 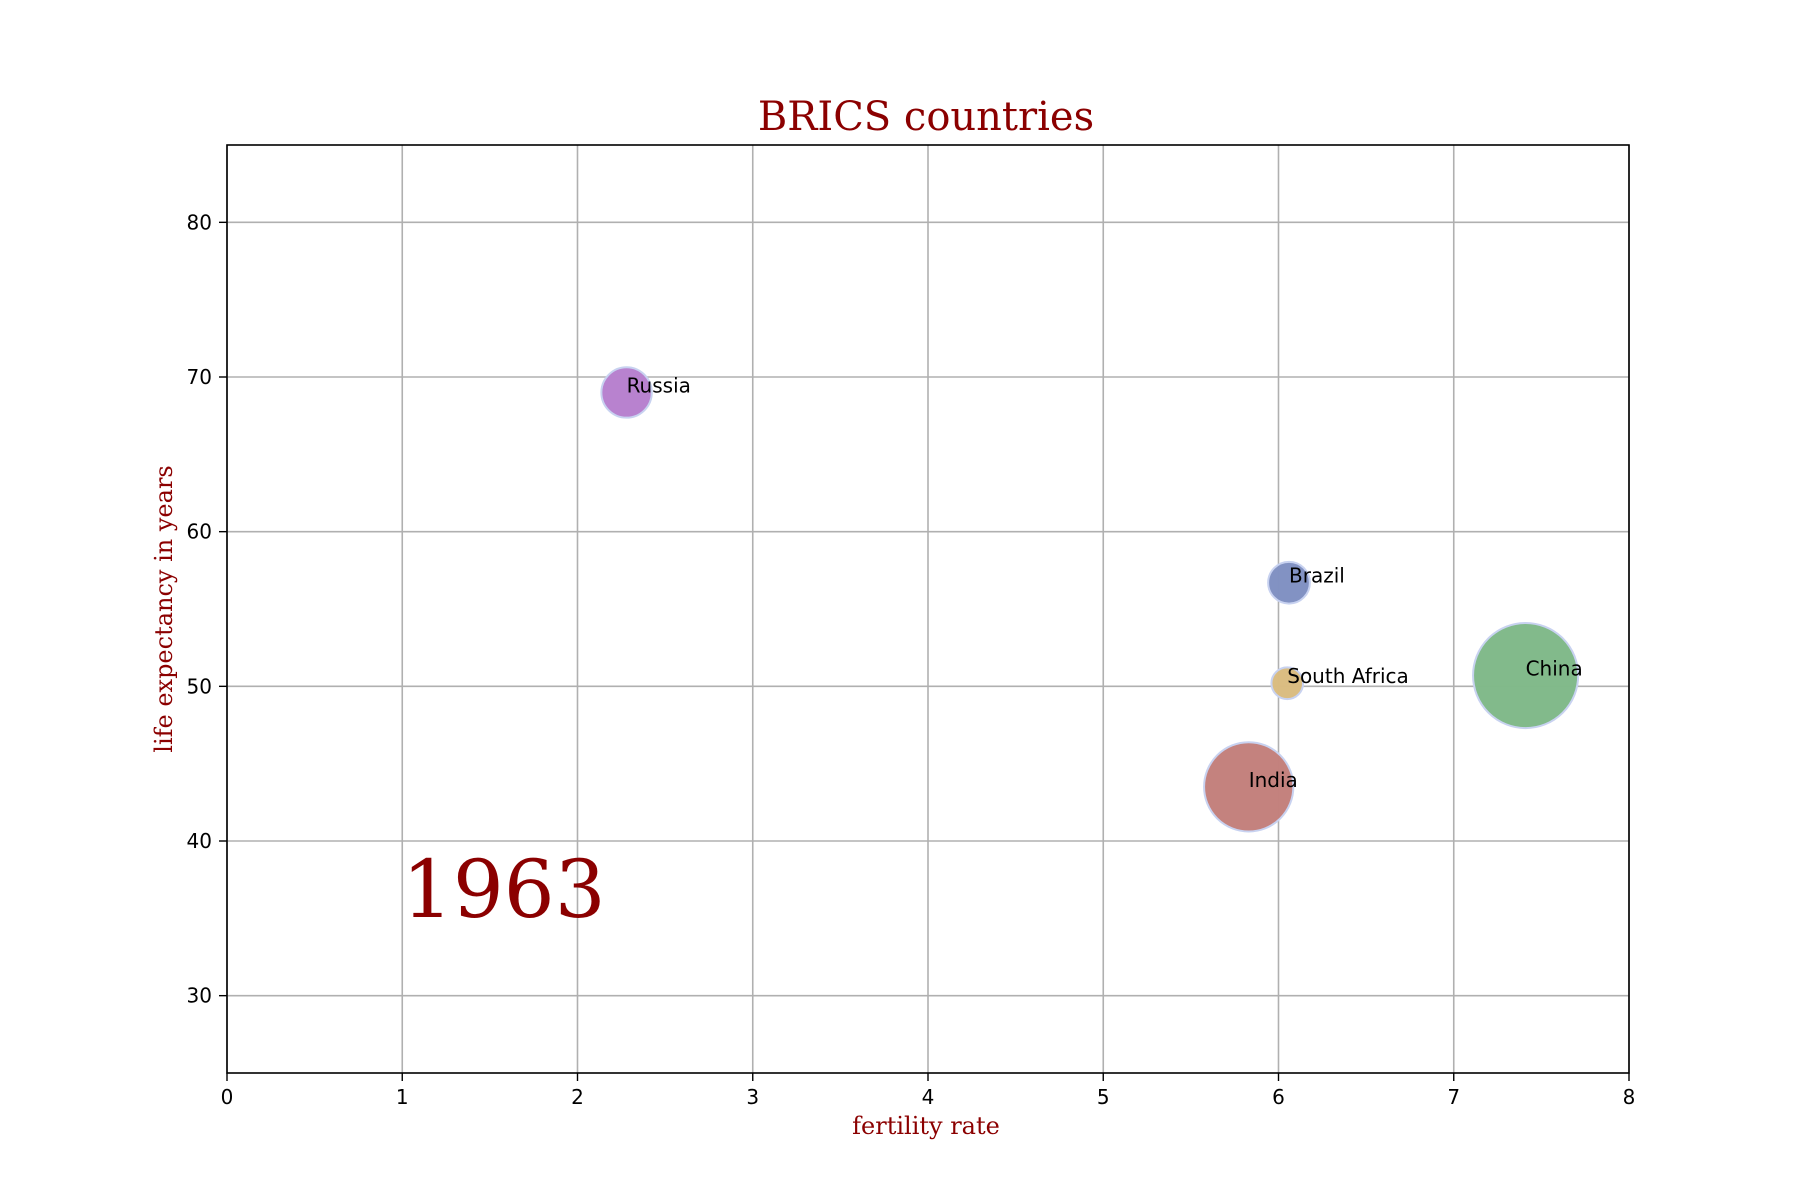 I want to click on y-tick-label: 70, so click(x=199, y=377).